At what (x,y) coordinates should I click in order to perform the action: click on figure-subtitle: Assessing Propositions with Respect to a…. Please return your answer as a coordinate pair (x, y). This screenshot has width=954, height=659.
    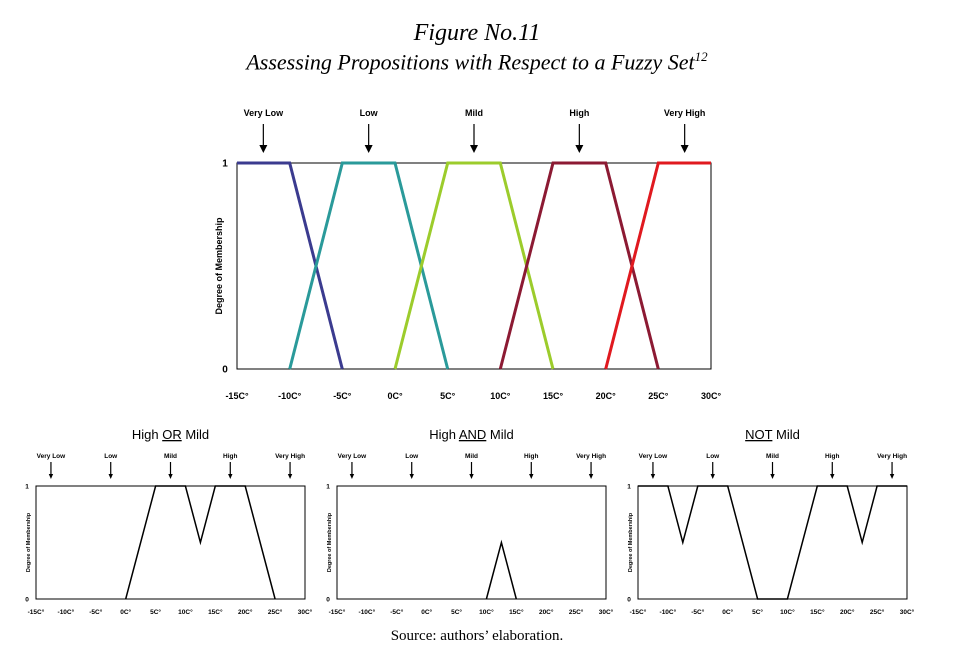
    Looking at the image, I should click on (477, 62).